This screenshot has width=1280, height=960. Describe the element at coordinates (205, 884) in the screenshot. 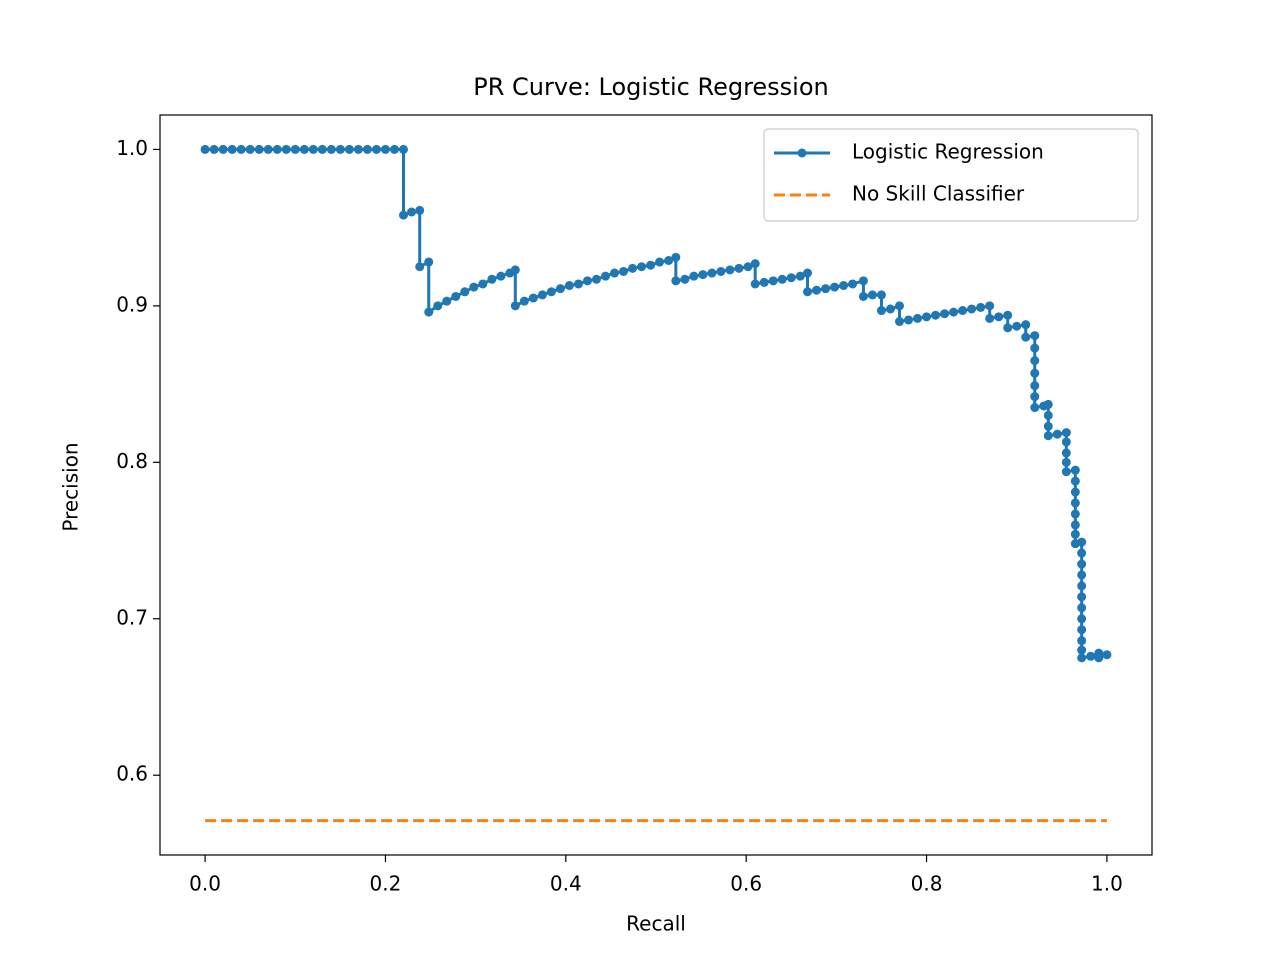

I see `x-tick-label: 0.0` at that location.